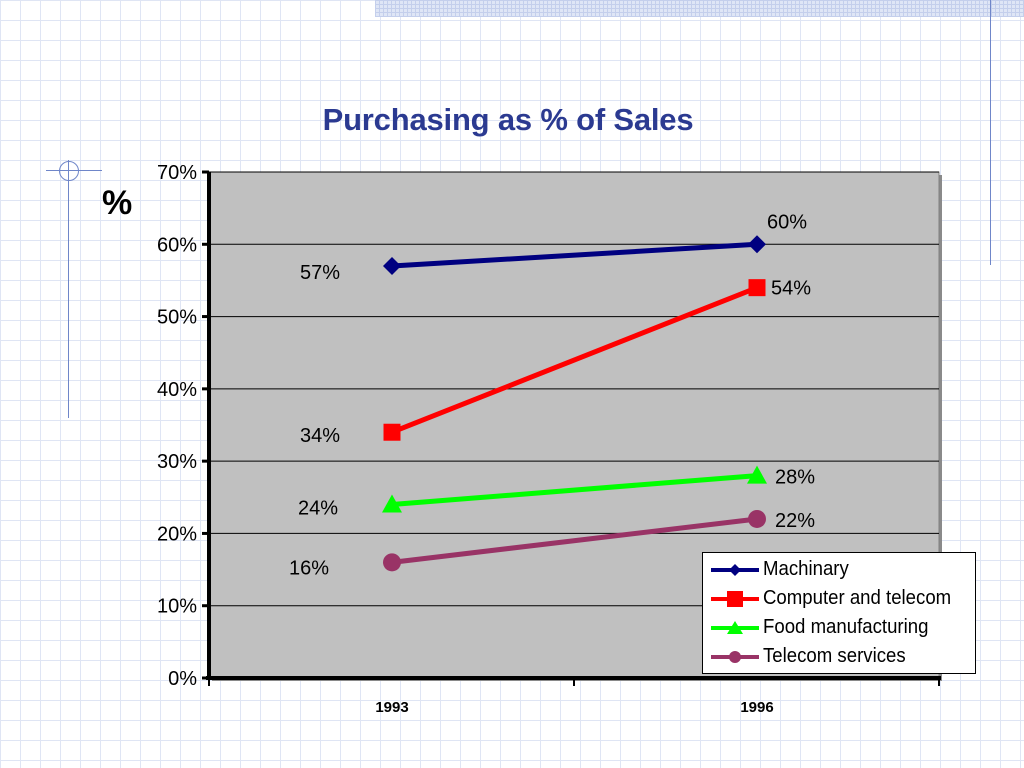 The height and width of the screenshot is (768, 1024). What do you see at coordinates (320, 273) in the screenshot?
I see `data-label: 57%` at bounding box center [320, 273].